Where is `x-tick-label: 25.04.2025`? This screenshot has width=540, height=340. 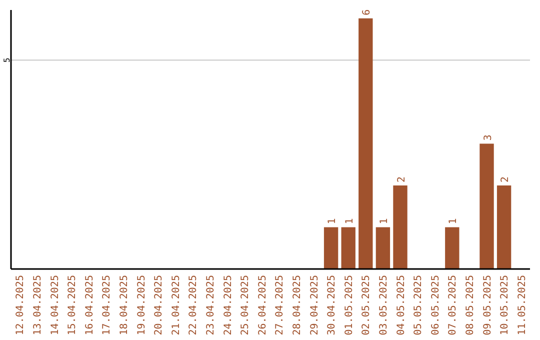
x-tick-label: 25.04.2025 is located at coordinates (246, 305).